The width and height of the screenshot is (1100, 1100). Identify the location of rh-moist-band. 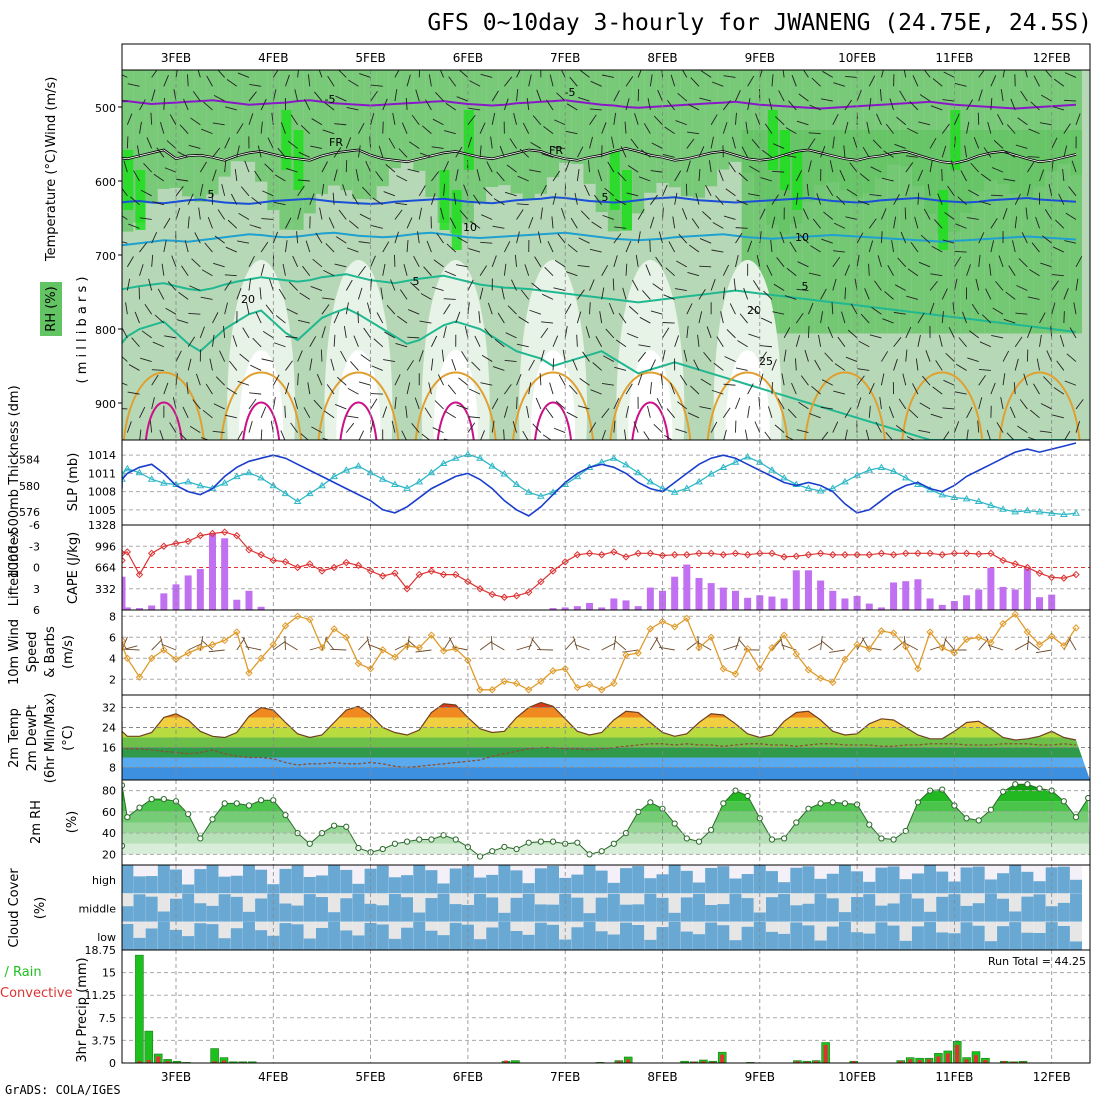
(565, 116).